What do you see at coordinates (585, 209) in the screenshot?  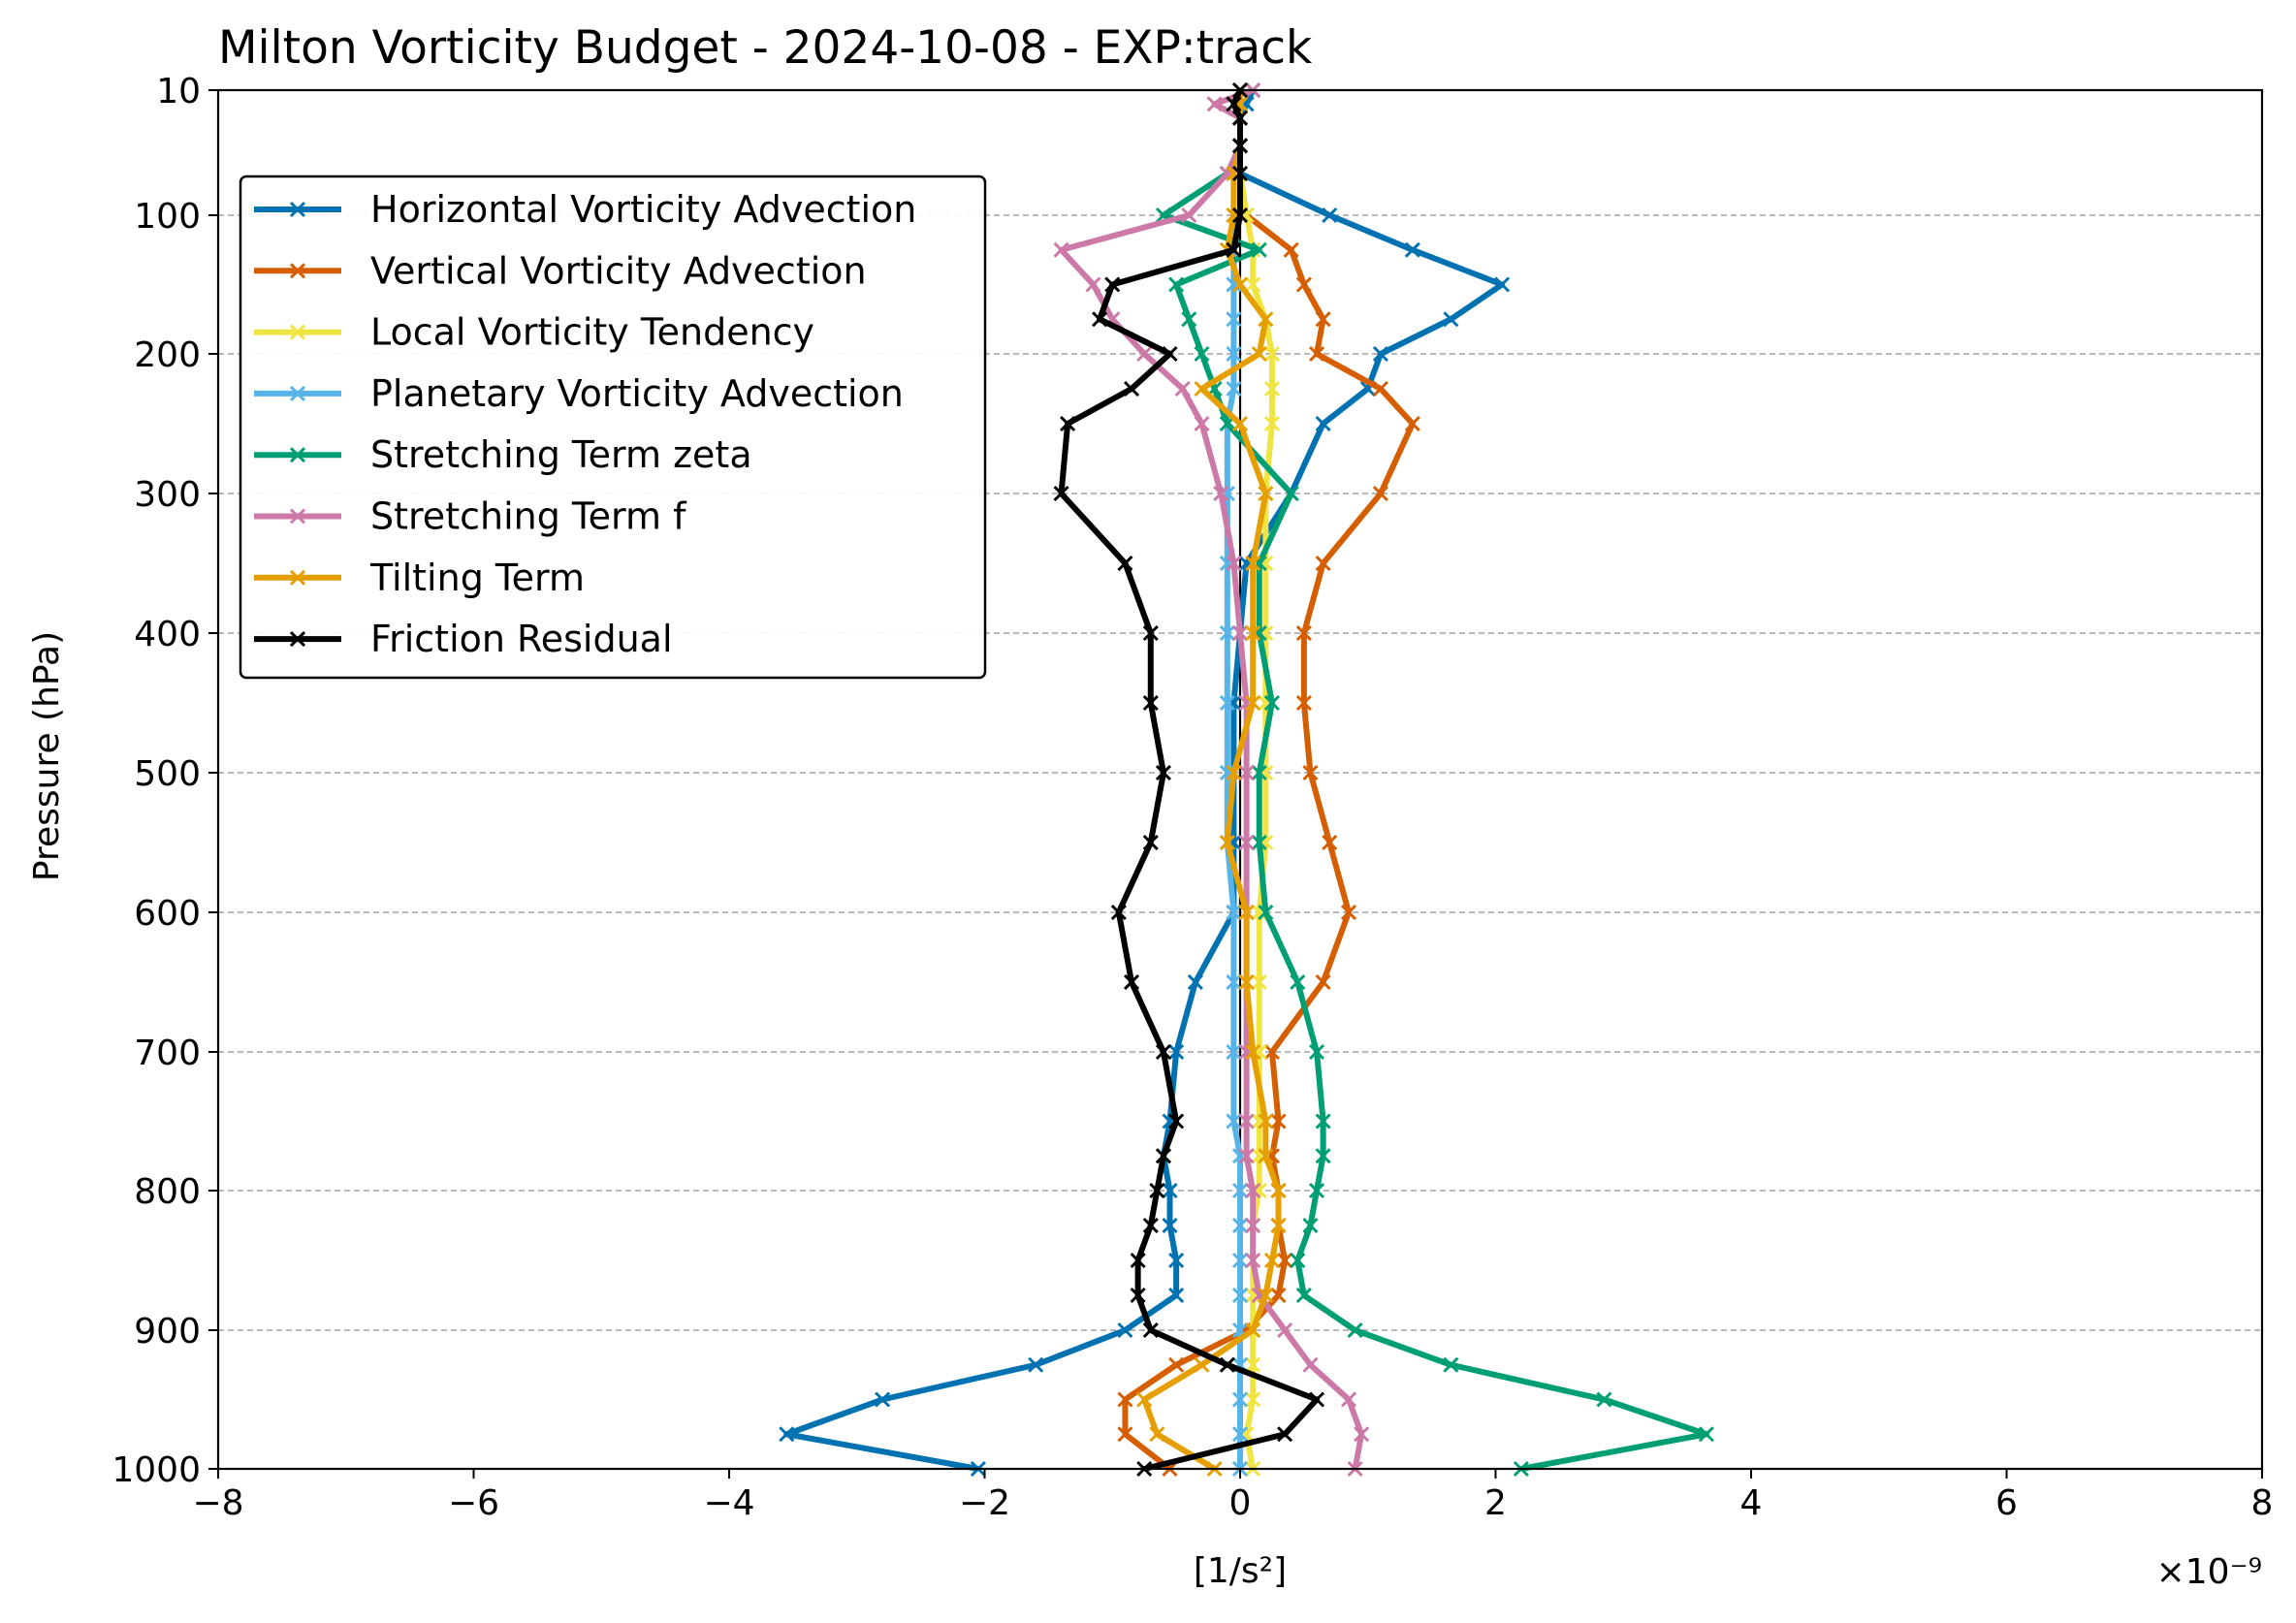 I see `legend-item-0: Horizontal Vorticity Advection` at bounding box center [585, 209].